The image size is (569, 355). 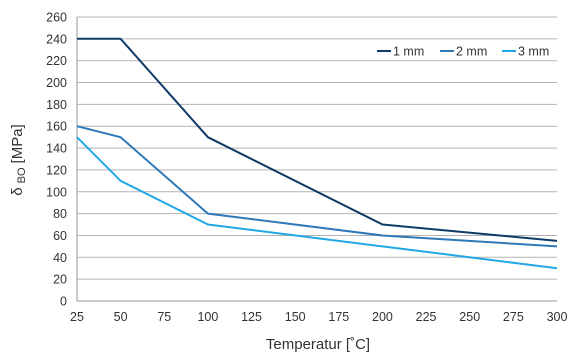 What do you see at coordinates (318, 344) in the screenshot?
I see `x-axis-title: Temperatur [˚C]` at bounding box center [318, 344].